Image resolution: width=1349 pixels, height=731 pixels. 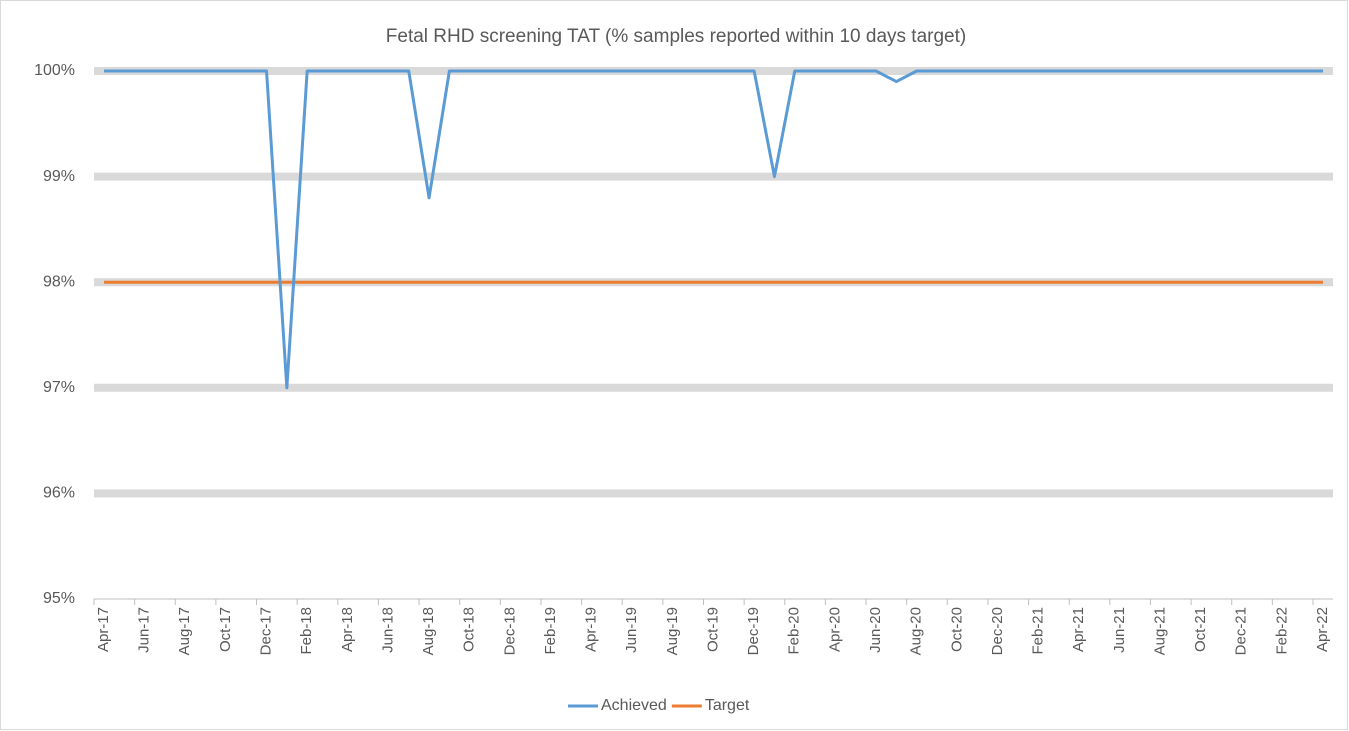 I want to click on x-tick-label: Aug-20, so click(x=916, y=631).